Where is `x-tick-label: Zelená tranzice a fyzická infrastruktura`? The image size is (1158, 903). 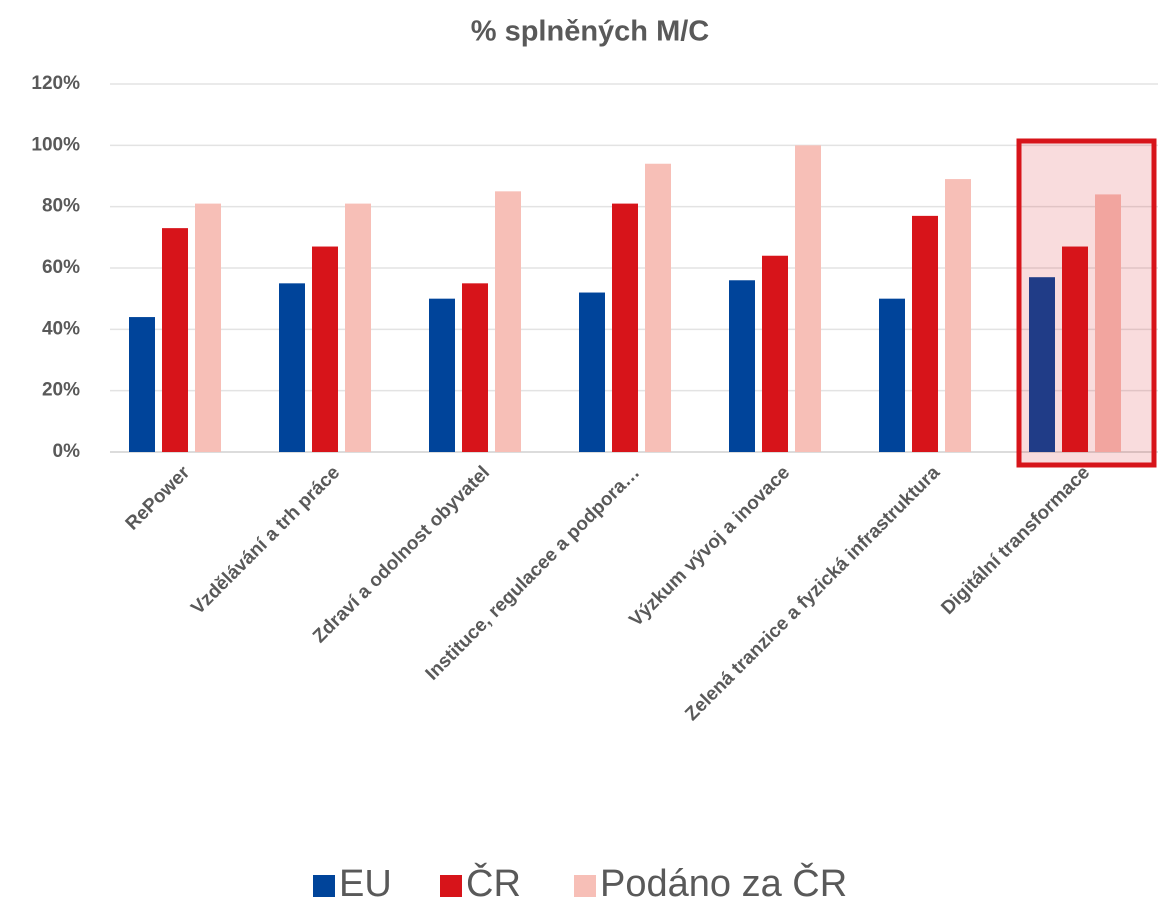
x-tick-label: Zelená tranzice a fyzická infrastruktura is located at coordinates (812, 593).